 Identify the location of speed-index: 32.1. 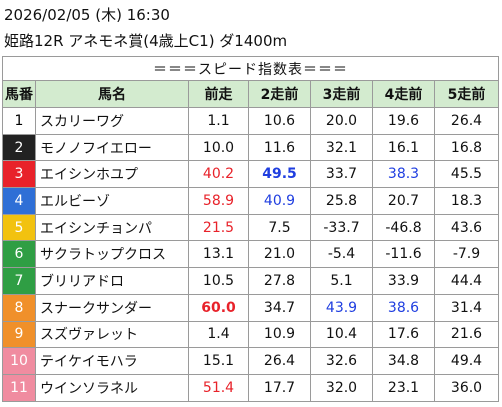
(341, 147).